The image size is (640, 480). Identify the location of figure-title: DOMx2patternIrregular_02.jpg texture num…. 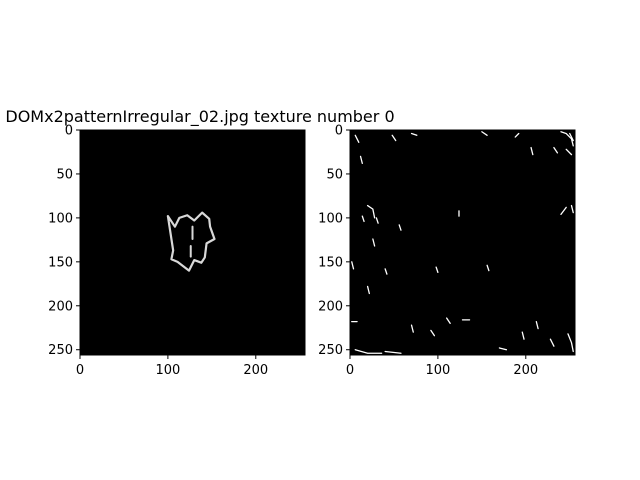
(199, 117).